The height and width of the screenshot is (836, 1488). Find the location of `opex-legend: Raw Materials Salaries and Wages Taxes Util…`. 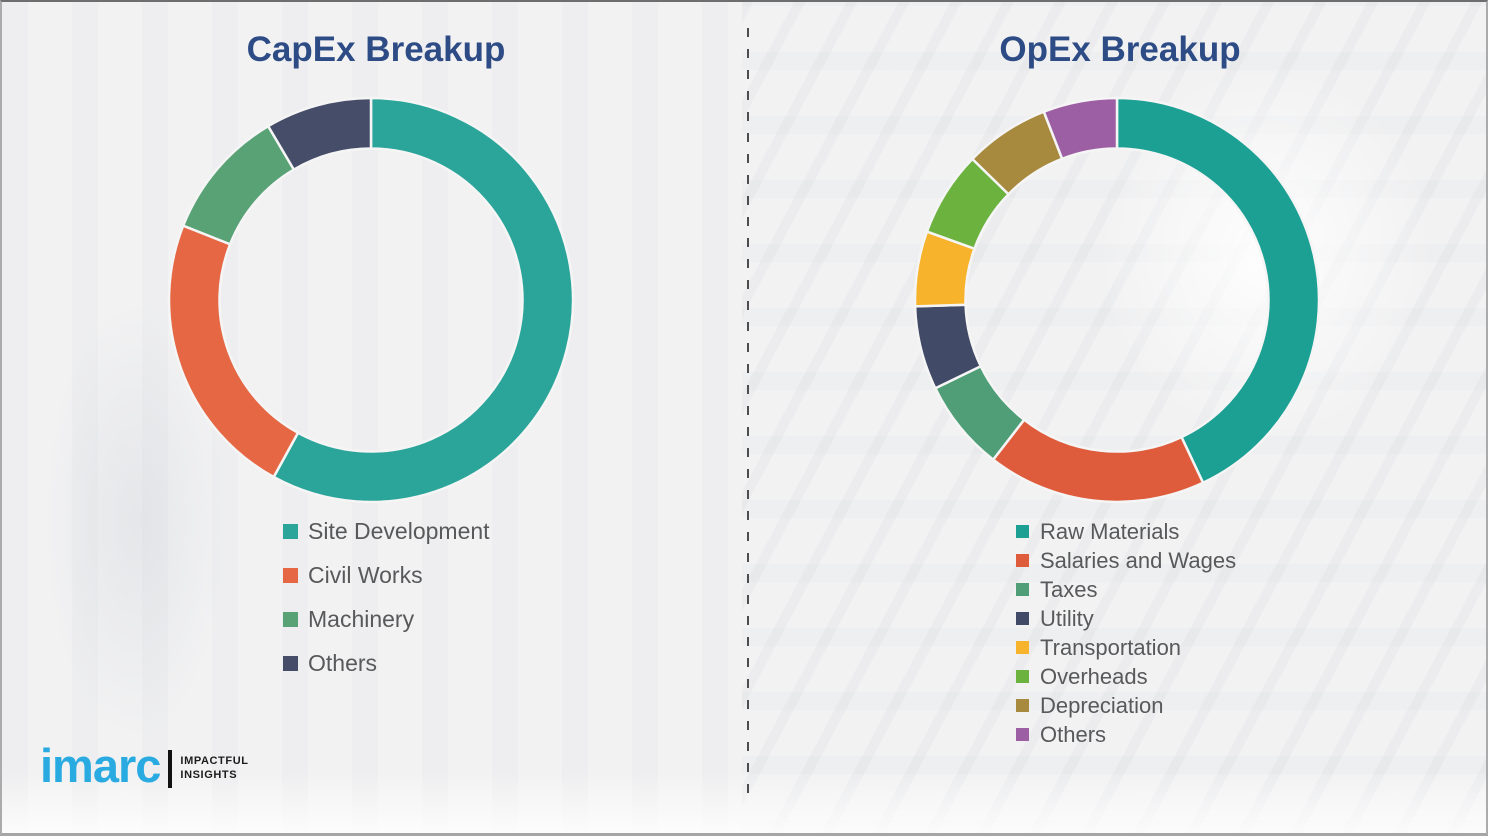

opex-legend: Raw Materials Salaries and Wages Taxes Util… is located at coordinates (1126, 635).